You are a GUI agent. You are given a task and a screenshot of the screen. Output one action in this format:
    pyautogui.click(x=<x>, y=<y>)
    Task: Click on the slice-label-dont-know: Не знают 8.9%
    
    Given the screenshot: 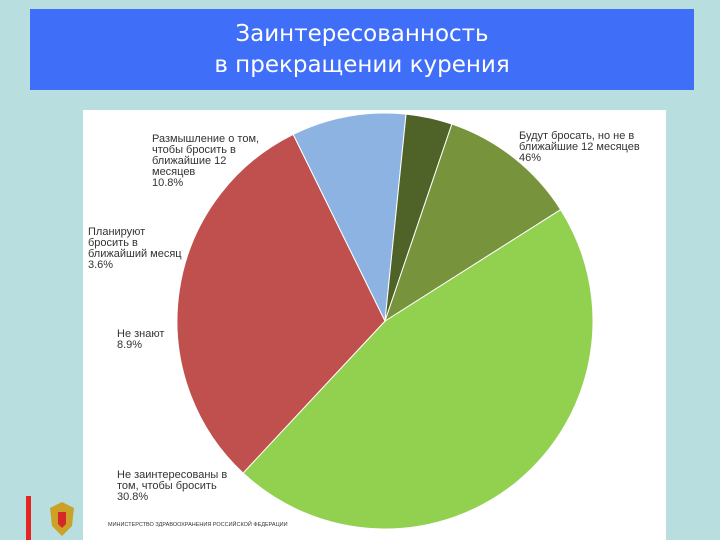 What is the action you would take?
    pyautogui.click(x=141, y=339)
    